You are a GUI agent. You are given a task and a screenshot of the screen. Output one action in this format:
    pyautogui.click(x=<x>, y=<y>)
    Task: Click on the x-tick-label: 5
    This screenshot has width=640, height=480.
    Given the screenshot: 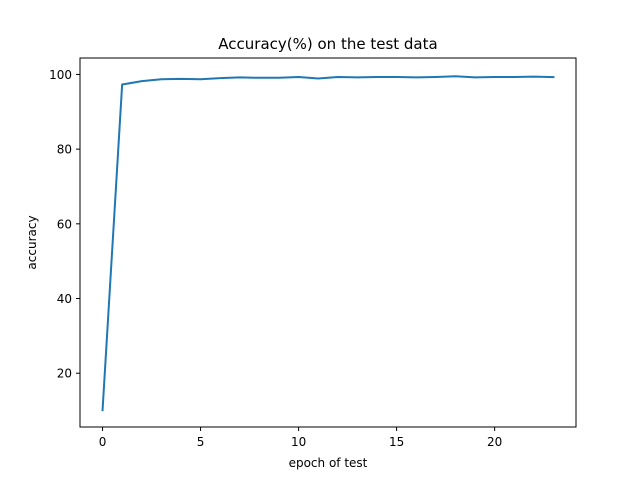 What is the action you would take?
    pyautogui.click(x=201, y=442)
    